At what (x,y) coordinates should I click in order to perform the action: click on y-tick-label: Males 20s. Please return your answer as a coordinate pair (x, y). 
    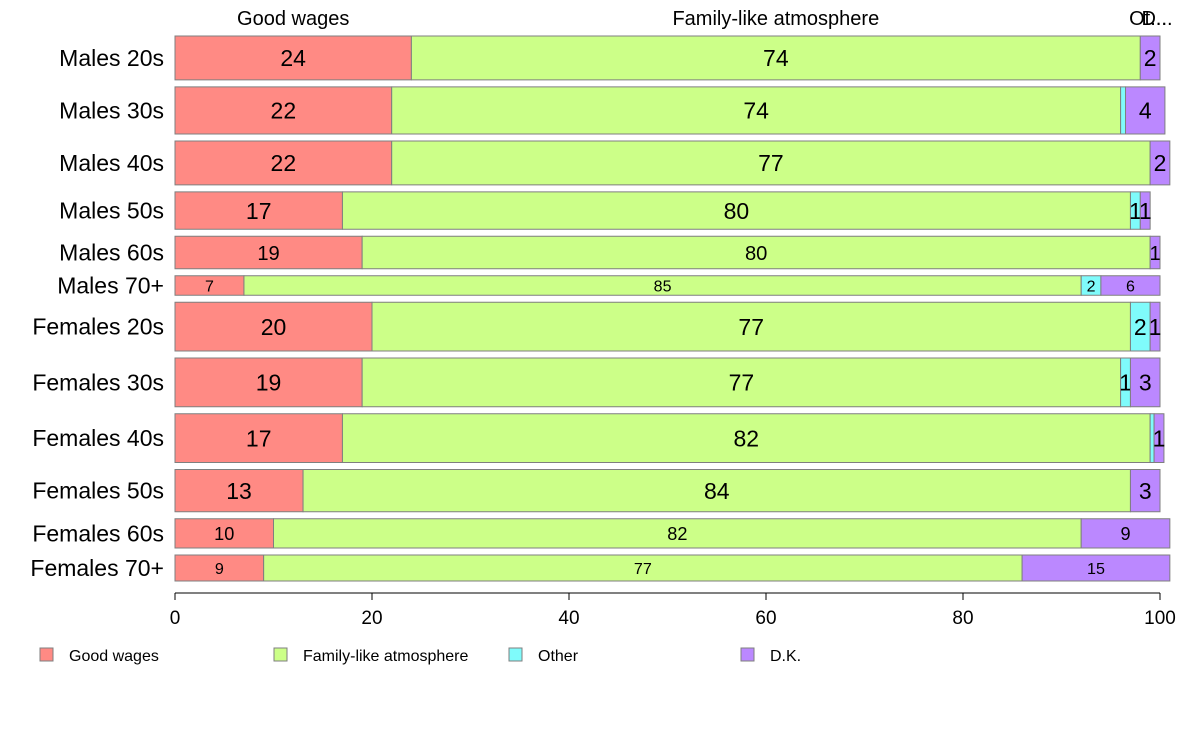
    Looking at the image, I should click on (111, 58).